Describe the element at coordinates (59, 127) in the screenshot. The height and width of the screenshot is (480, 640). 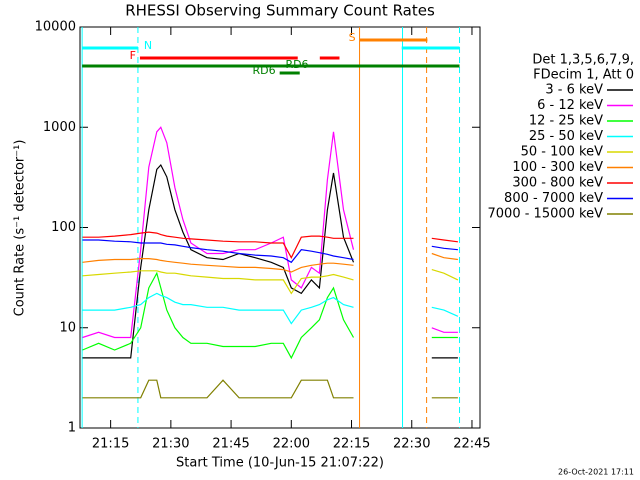
I see `y-tick-label: 1000` at that location.